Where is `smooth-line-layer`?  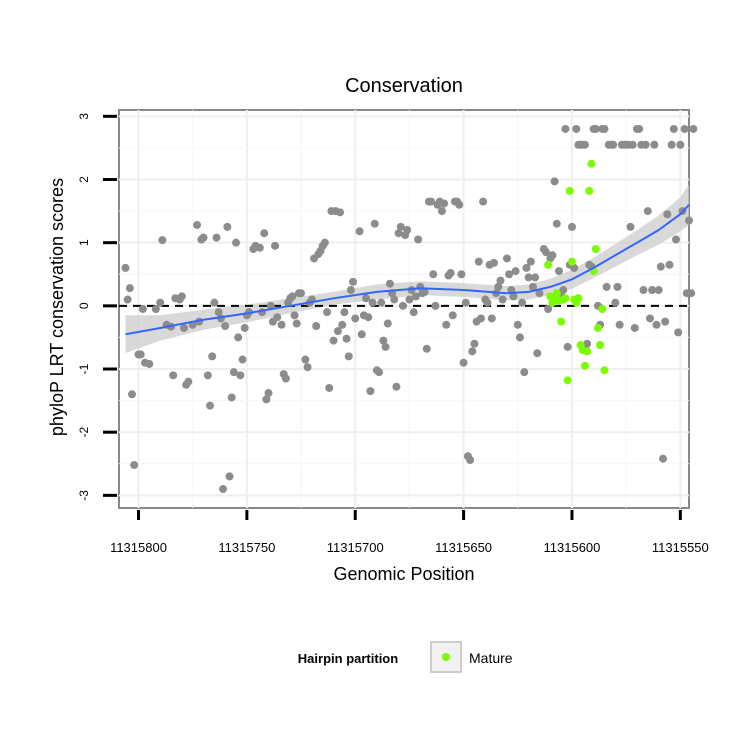 smooth-line-layer is located at coordinates (407, 270).